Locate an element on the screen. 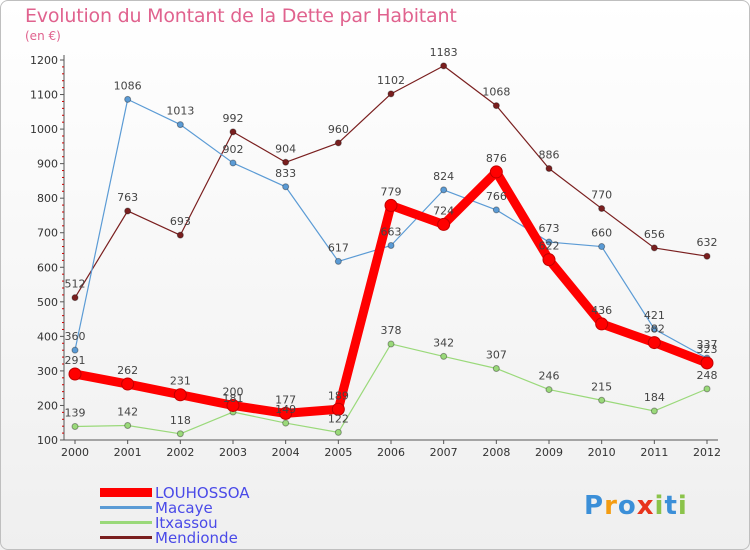  y-tick-label: 800 is located at coordinates (47, 198).